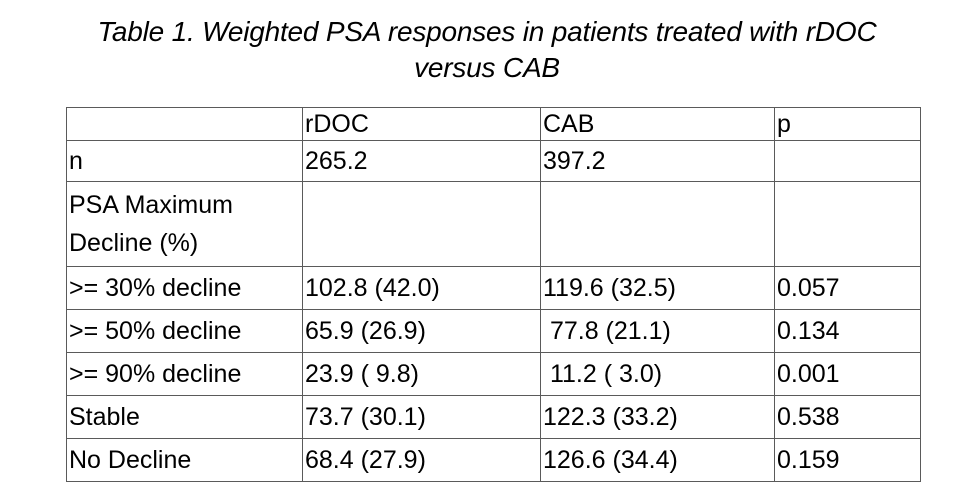 The image size is (974, 500). Describe the element at coordinates (847, 417) in the screenshot. I see `p-value-cell: 0.538` at that location.